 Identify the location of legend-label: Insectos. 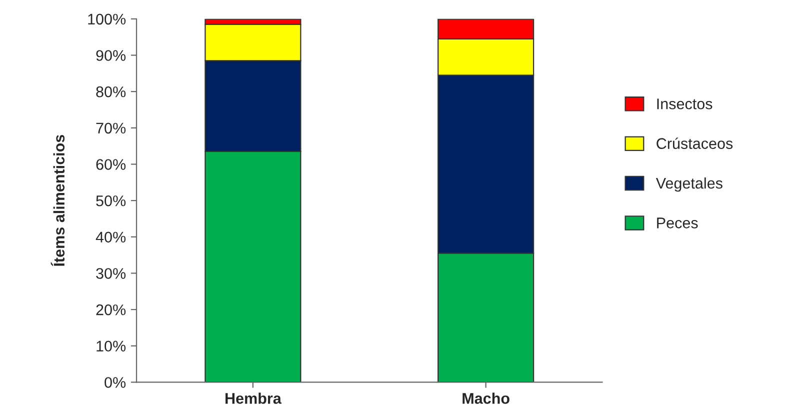
(684, 104).